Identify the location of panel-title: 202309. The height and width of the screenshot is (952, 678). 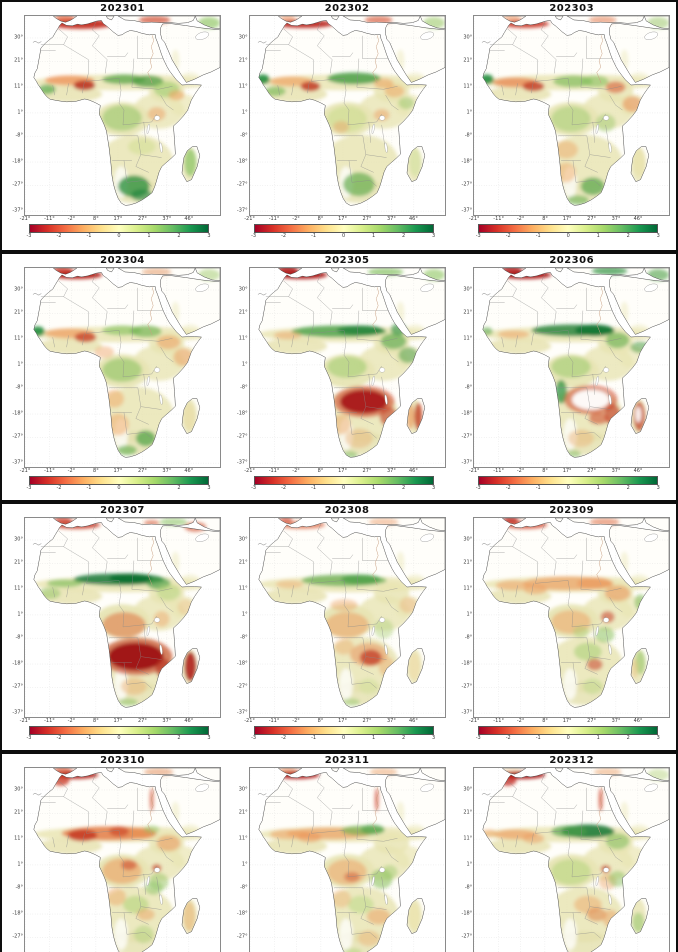
(572, 510).